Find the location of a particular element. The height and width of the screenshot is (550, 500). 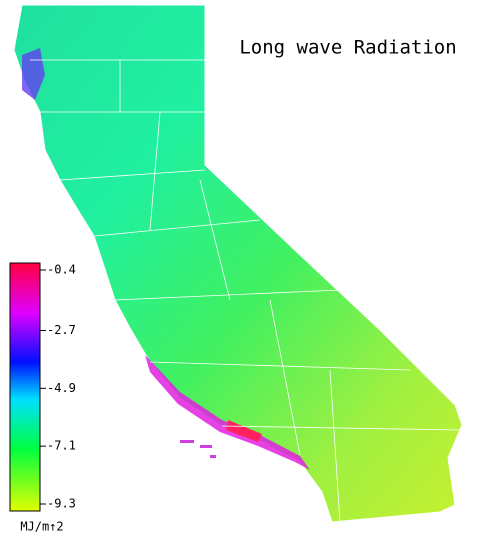

colorbar-tick-label: -0.4 is located at coordinates (61, 270).